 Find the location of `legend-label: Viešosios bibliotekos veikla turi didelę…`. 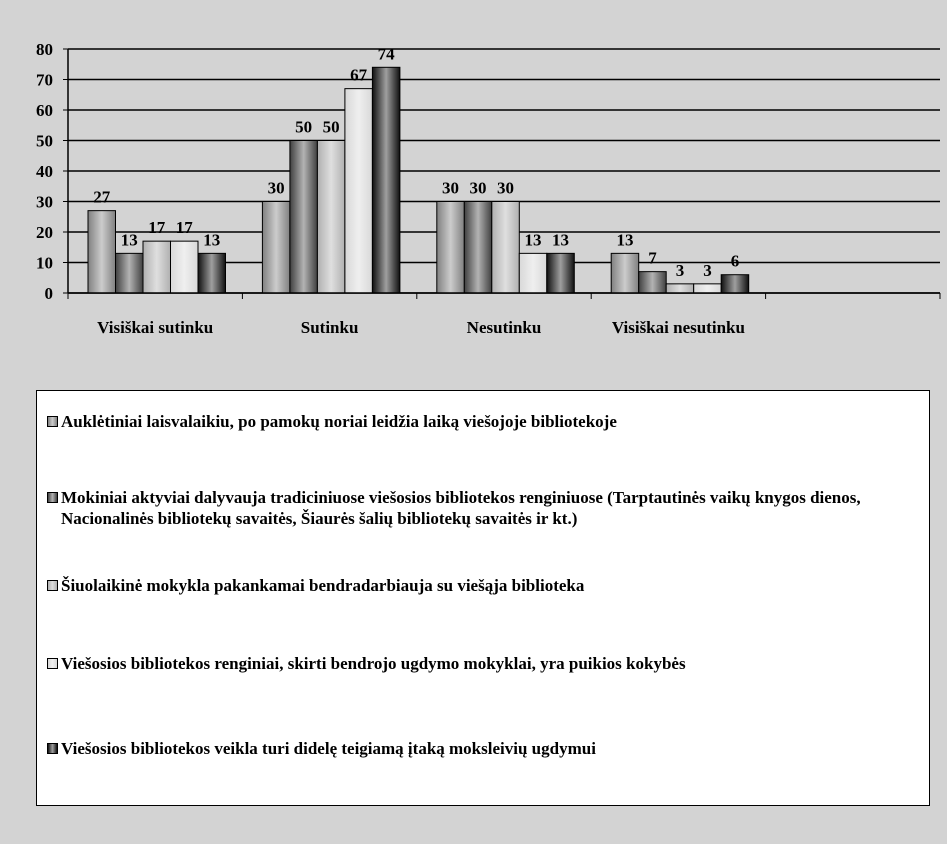

legend-label: Viešosios bibliotekos veikla turi didelę… is located at coordinates (328, 748).